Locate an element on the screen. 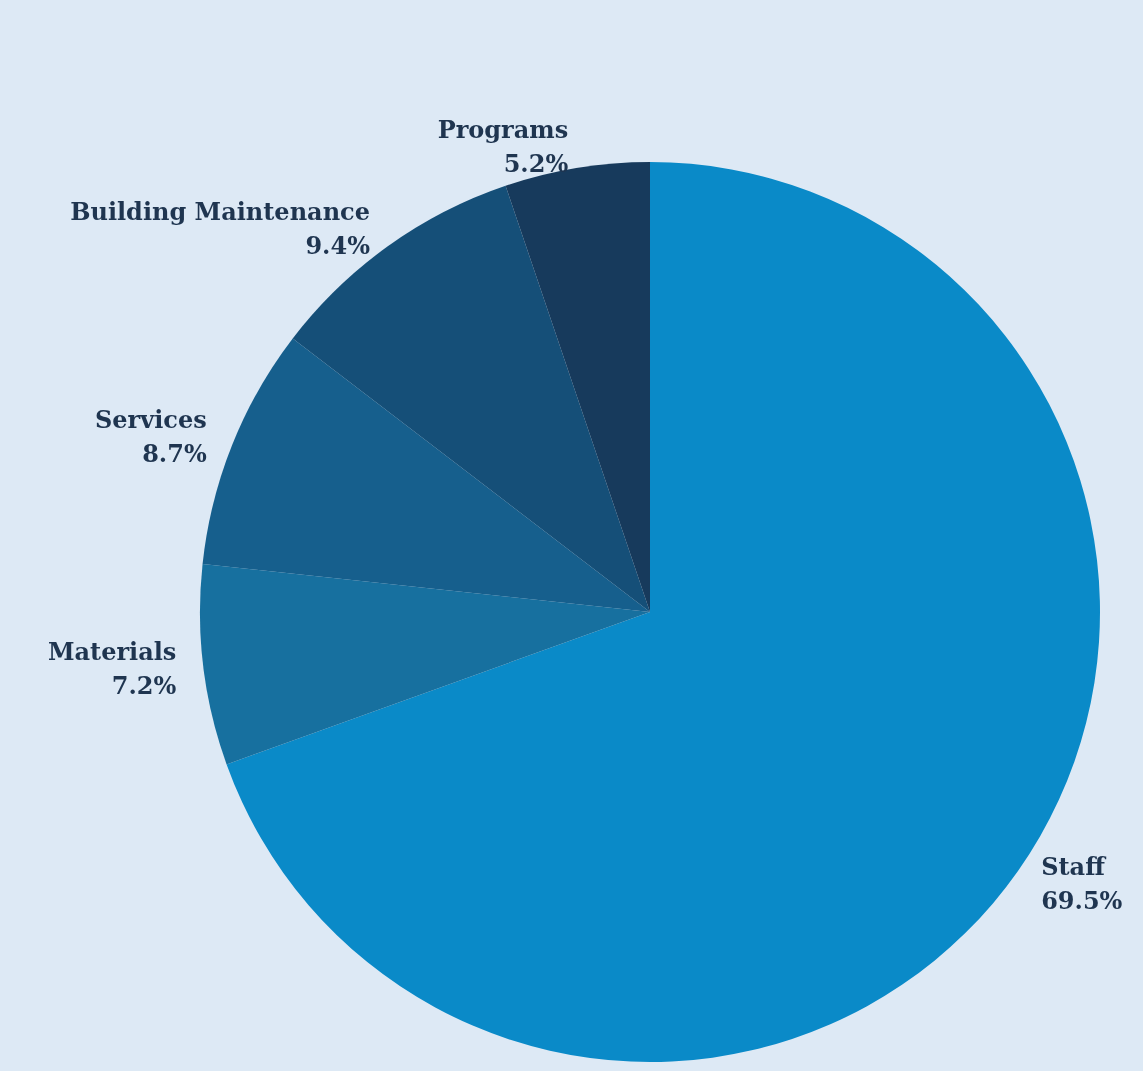 This screenshot has width=1143, height=1071. data-label: 7.2% is located at coordinates (144, 685).